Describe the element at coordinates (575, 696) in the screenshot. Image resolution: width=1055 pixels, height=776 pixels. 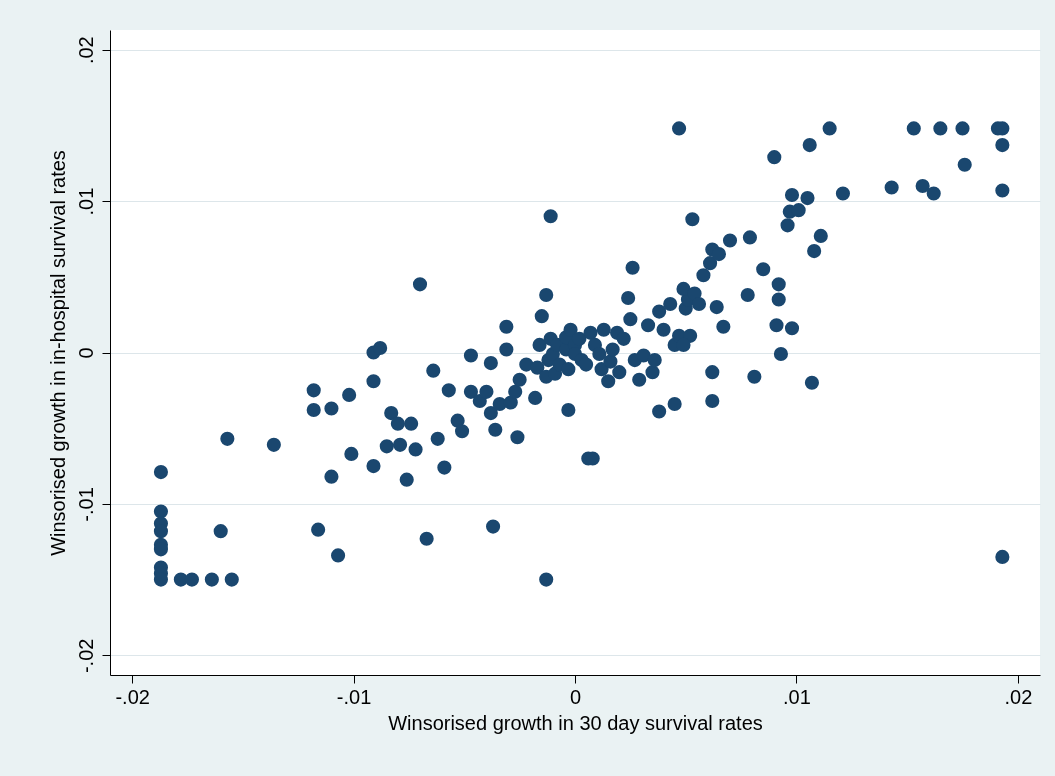
I see `x-tick-label: 0` at that location.